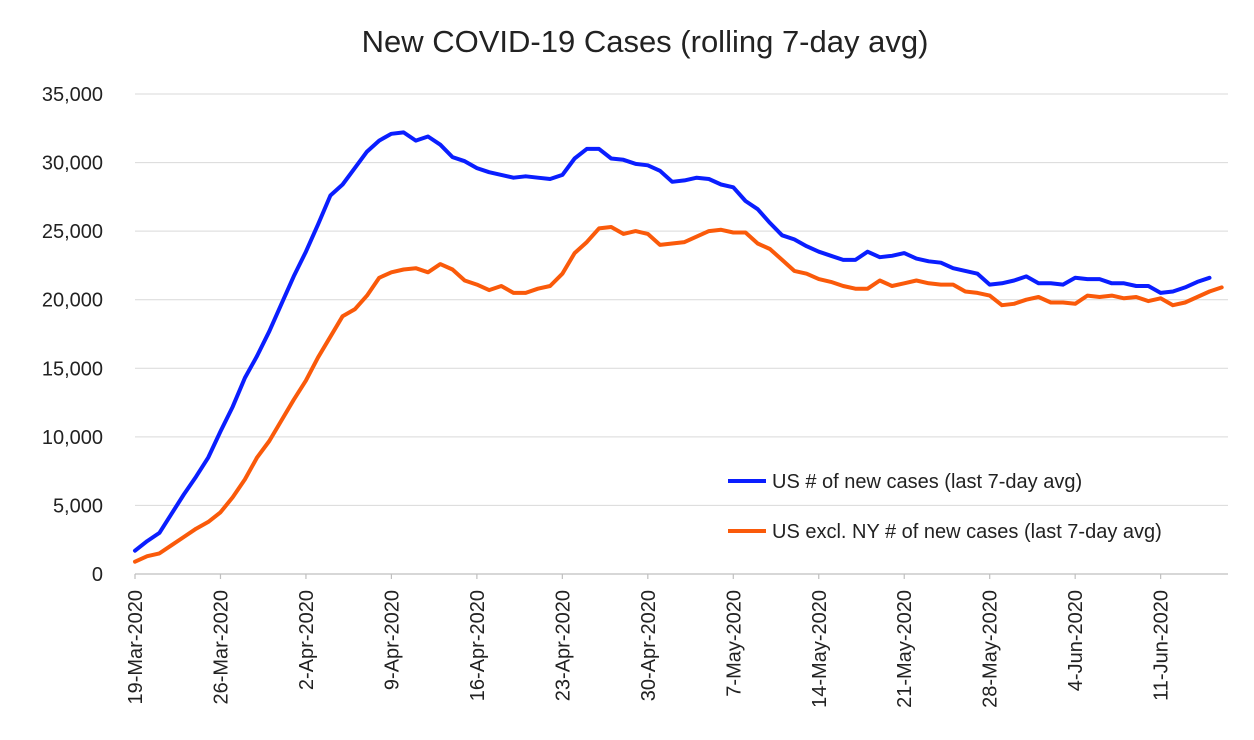  I want to click on y-tick-label: 5,000, so click(78, 506).